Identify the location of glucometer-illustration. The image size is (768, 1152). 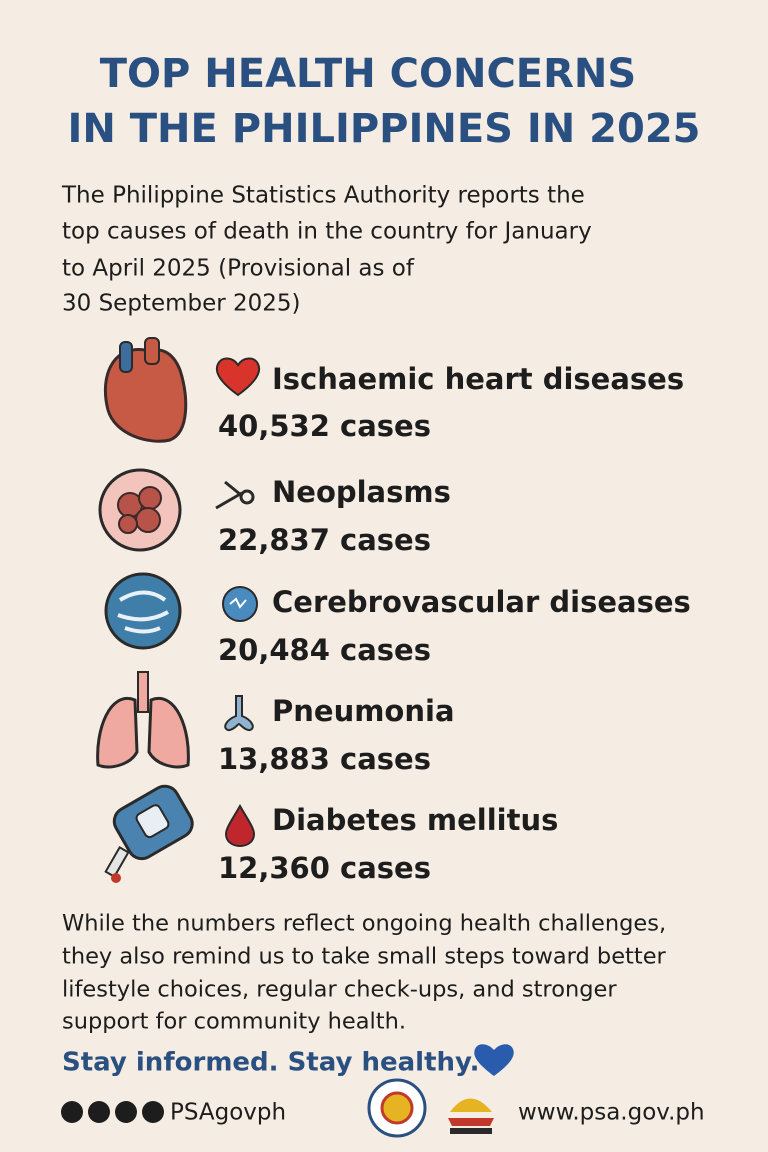
(149, 833).